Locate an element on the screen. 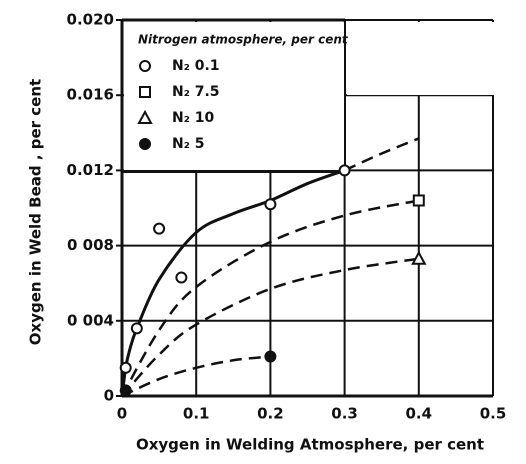 The width and height of the screenshot is (526, 464). legend-label: N₂ 5 is located at coordinates (188, 144).